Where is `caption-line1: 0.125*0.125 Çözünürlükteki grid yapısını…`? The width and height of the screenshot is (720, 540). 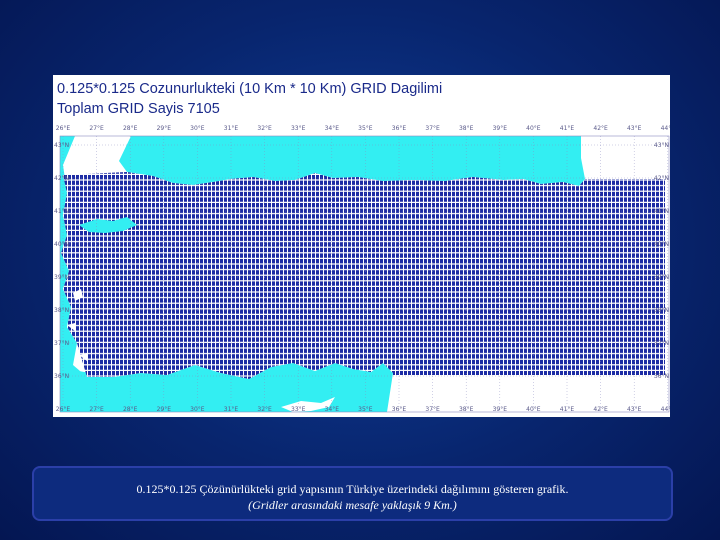 caption-line1: 0.125*0.125 Çözünürlükteki grid yapısını… is located at coordinates (352, 489).